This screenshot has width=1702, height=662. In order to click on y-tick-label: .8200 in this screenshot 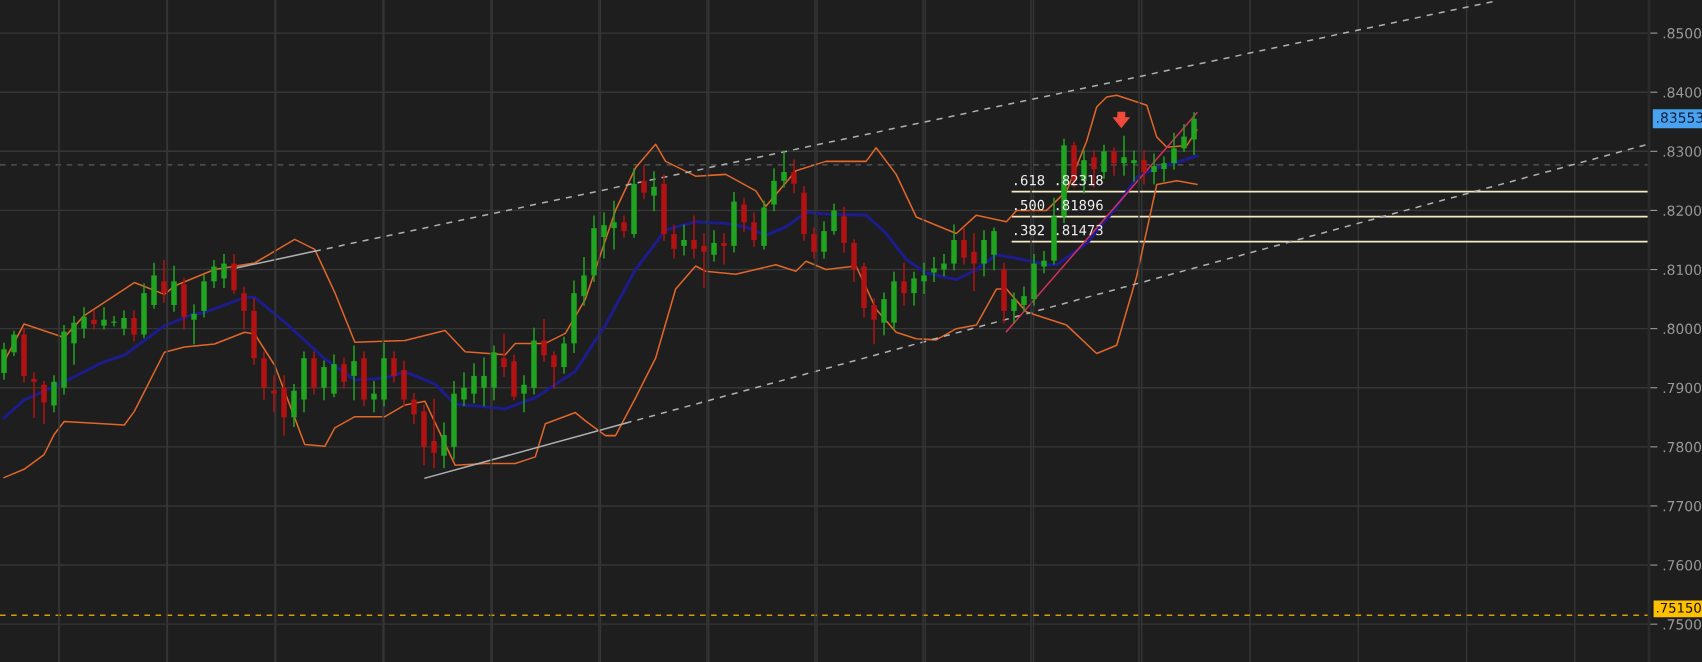, I will do `click(1682, 210)`.